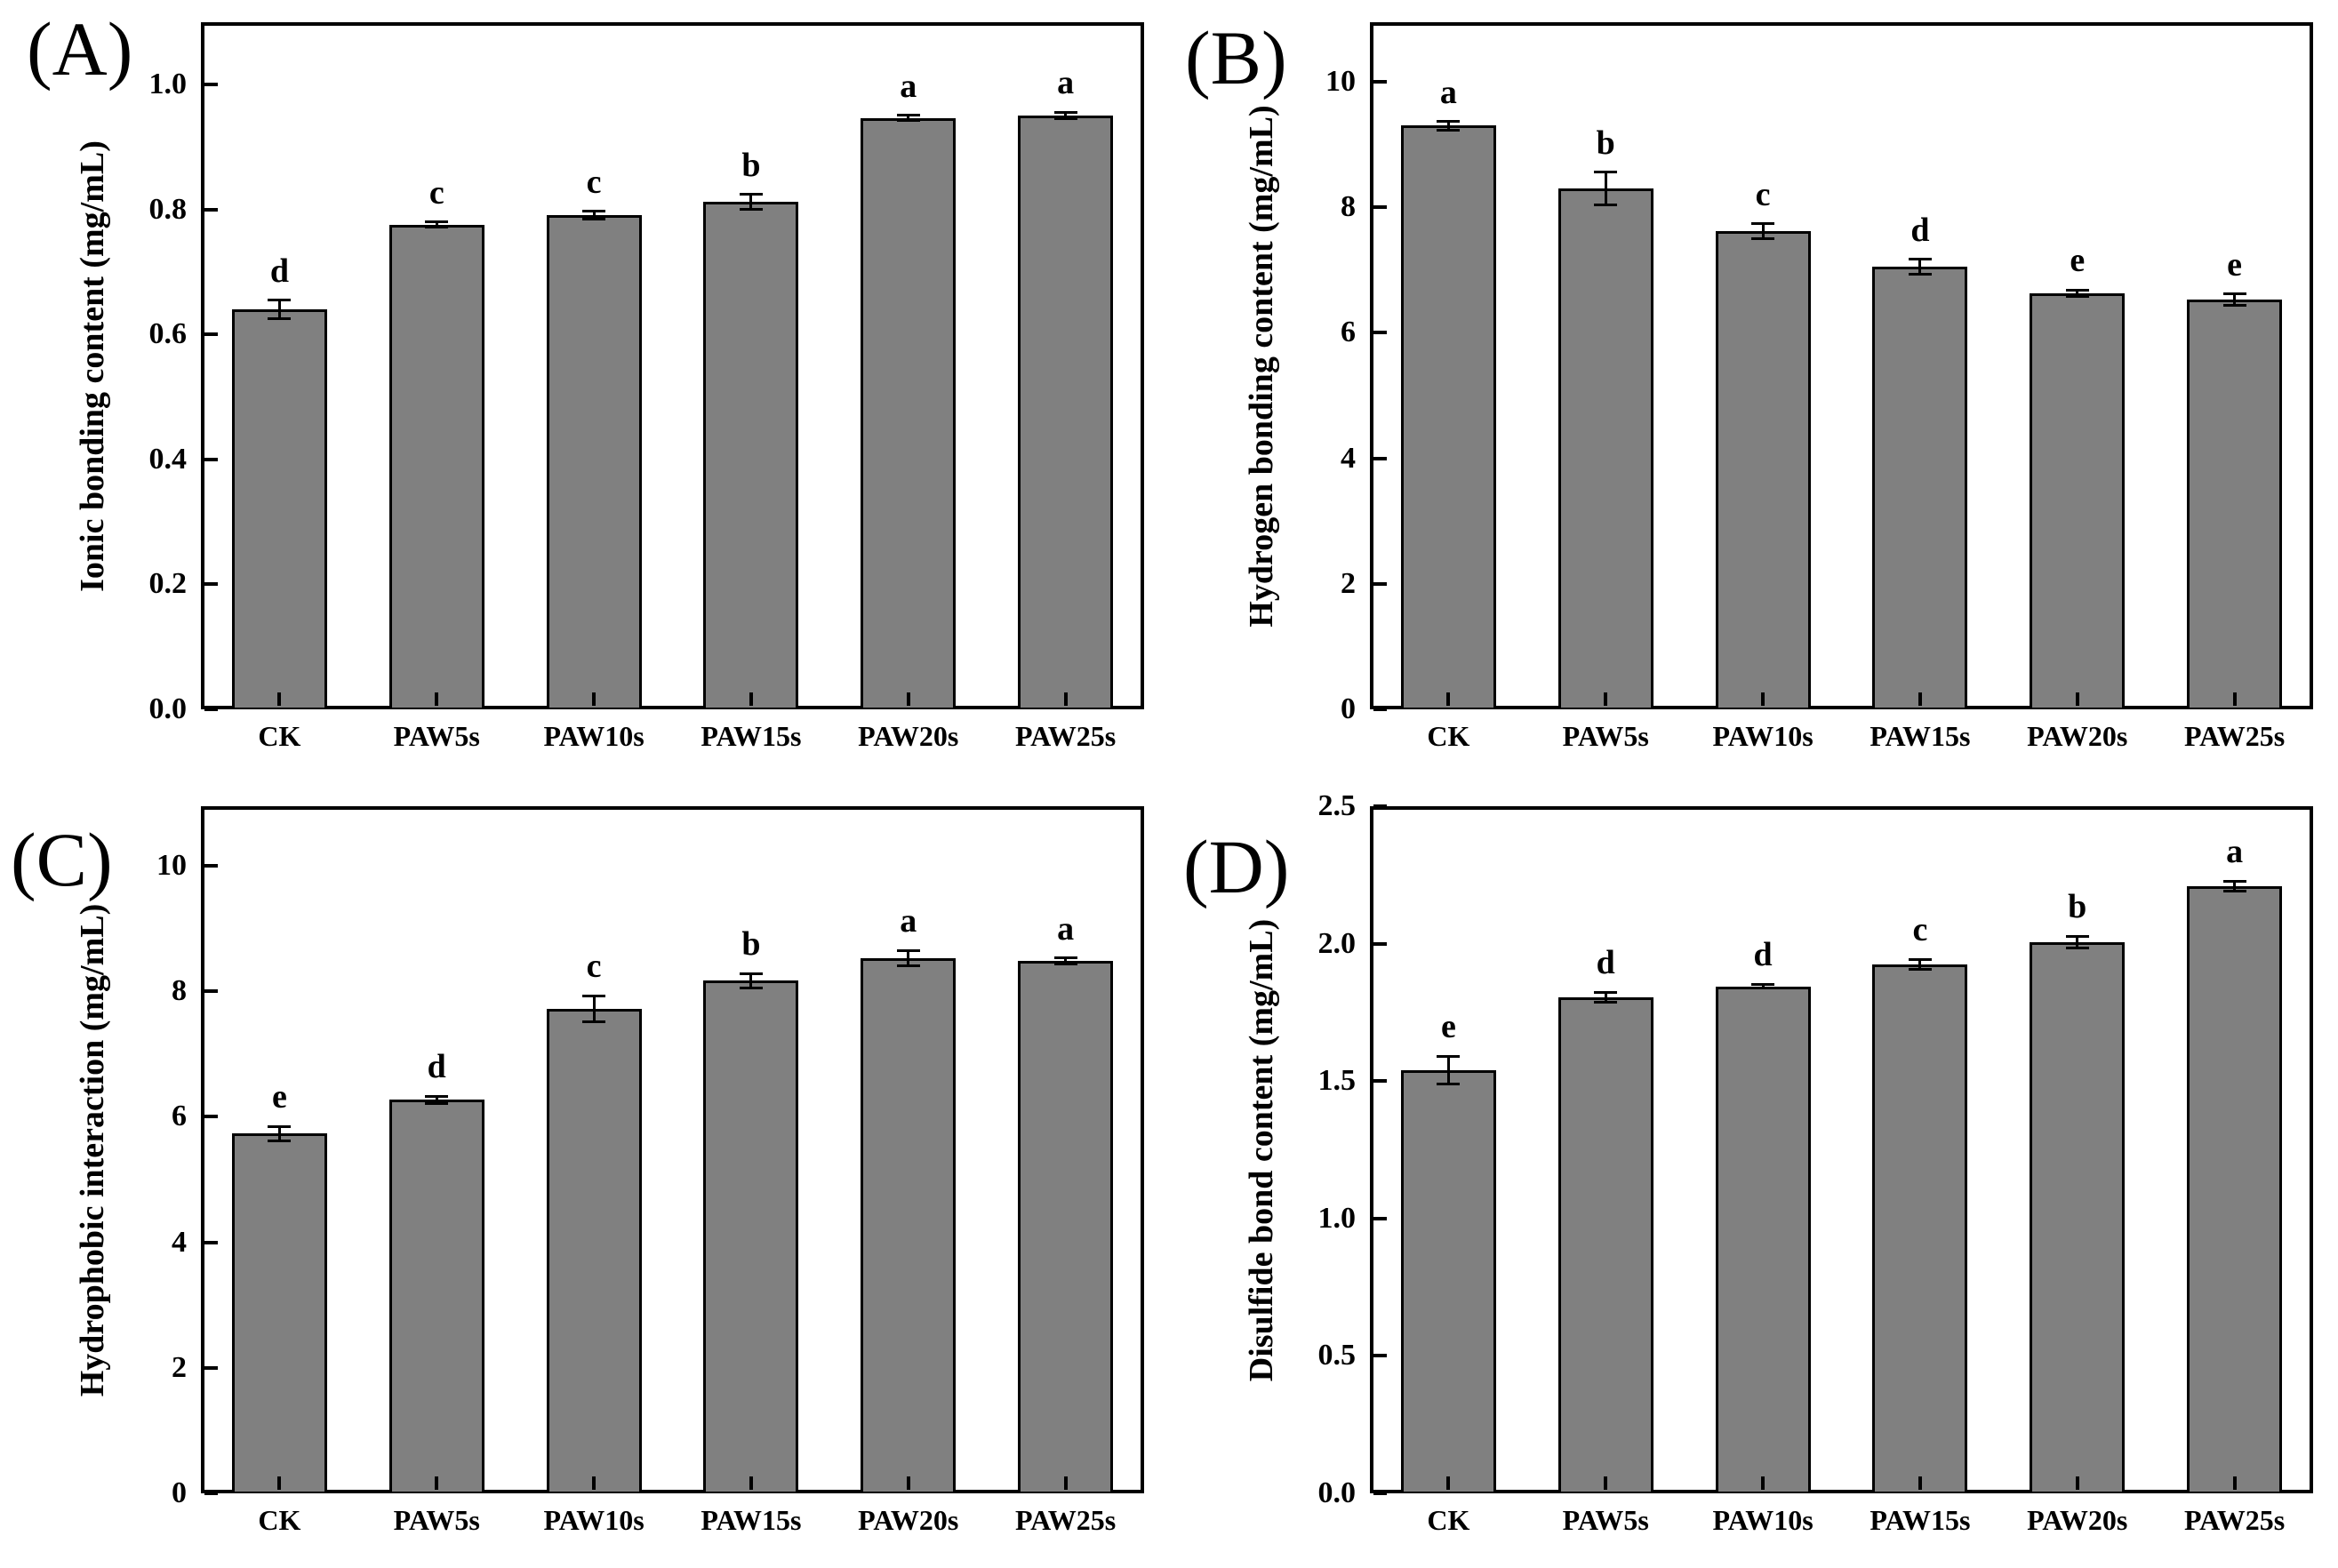  I want to click on y-tick-label: 2, so click(179, 1367).